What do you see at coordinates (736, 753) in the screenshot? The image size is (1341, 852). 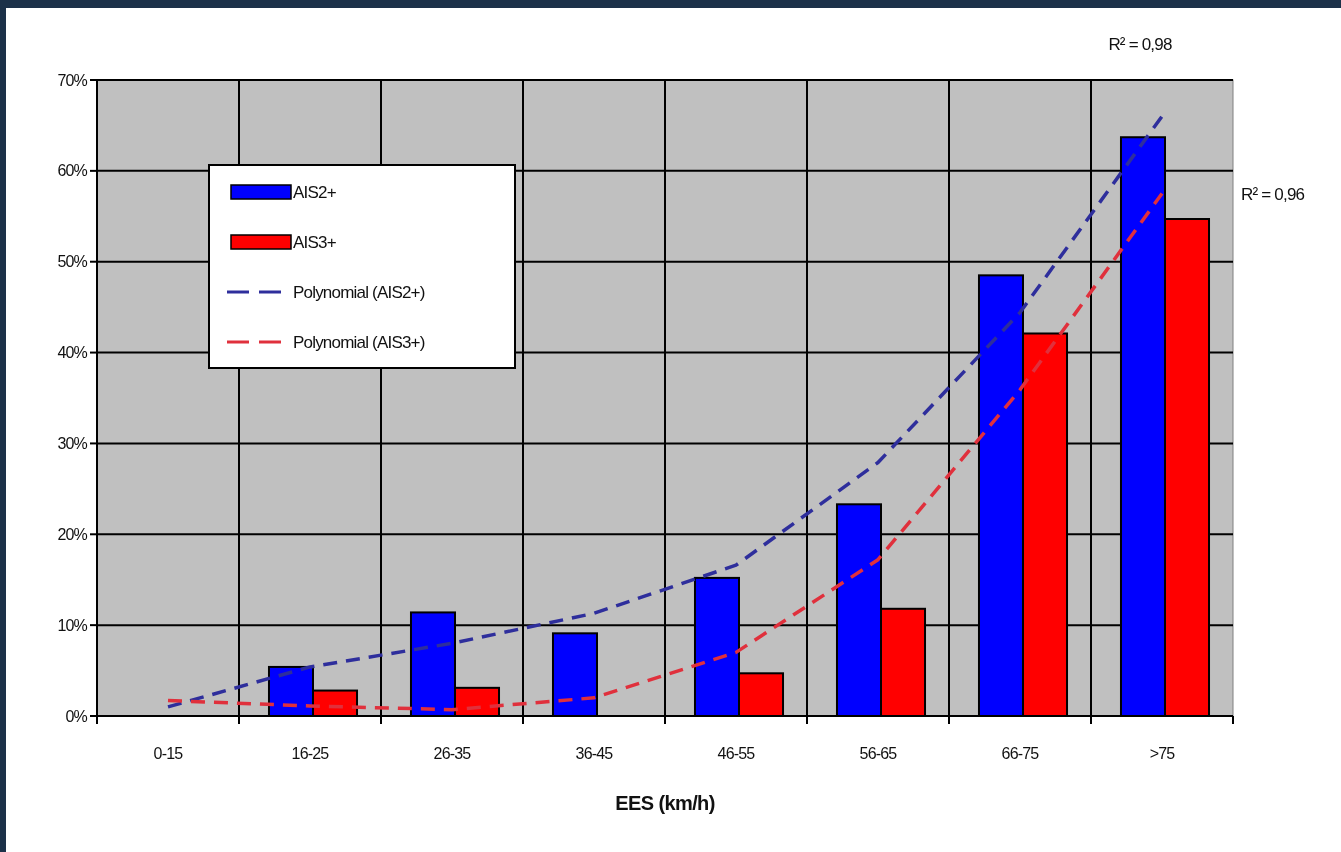 I see `x-tick-label: 46-55` at bounding box center [736, 753].